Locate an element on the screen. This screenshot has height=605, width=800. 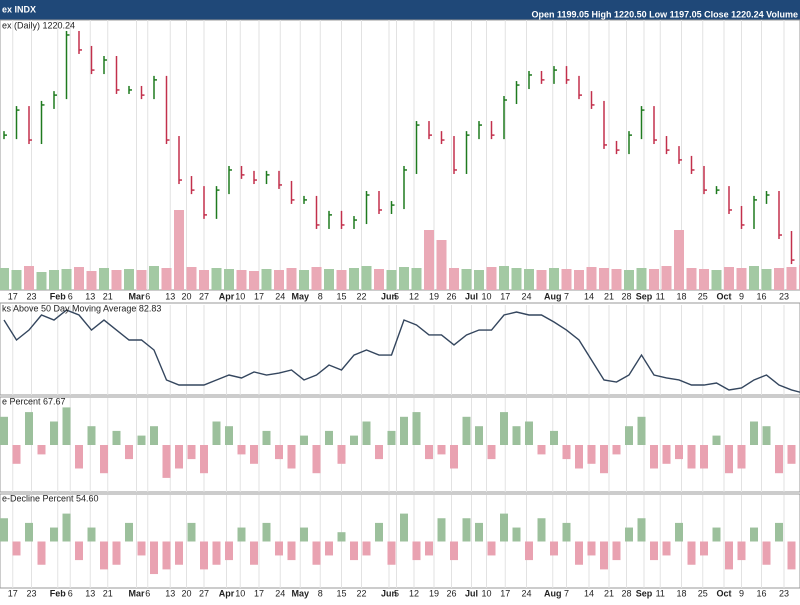
x-tick-label: Aug is located at coordinates (553, 593).